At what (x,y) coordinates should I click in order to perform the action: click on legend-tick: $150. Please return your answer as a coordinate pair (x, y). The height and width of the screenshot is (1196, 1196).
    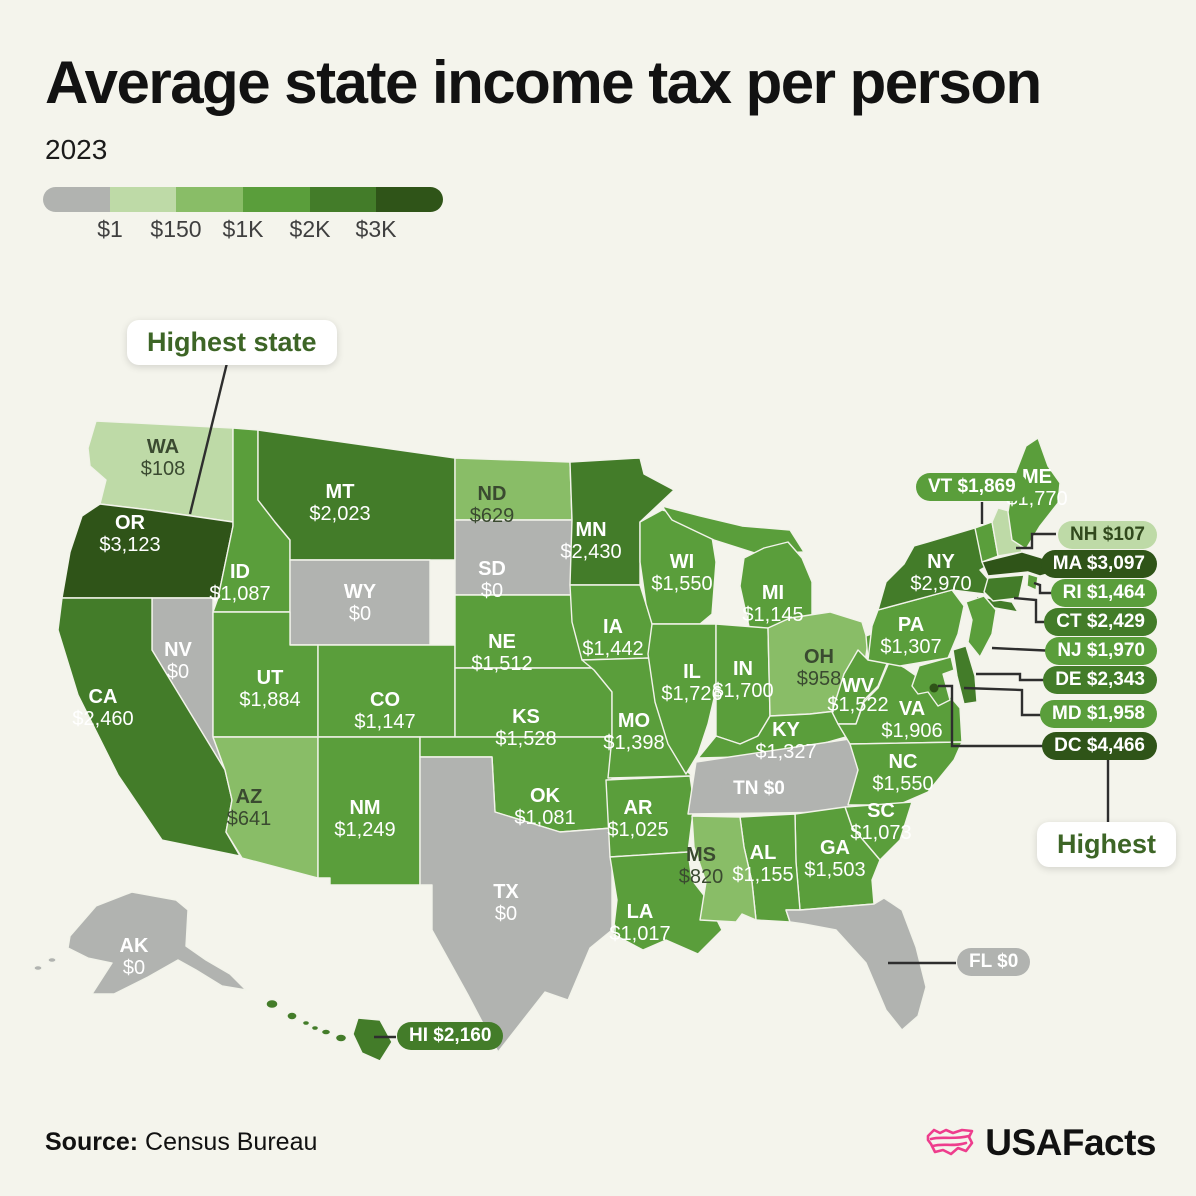
    Looking at the image, I should click on (176, 229).